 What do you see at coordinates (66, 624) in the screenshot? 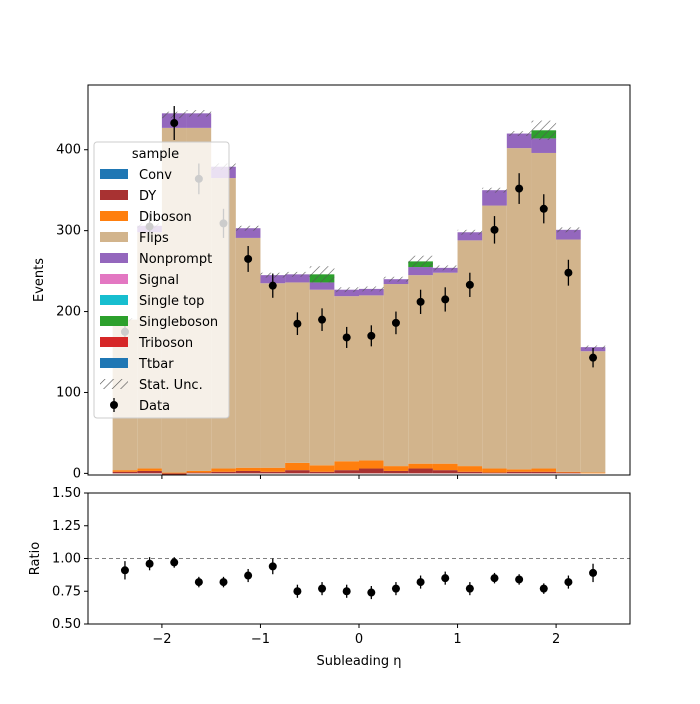
I see `ratio-y-tick-label: 0.50` at bounding box center [66, 624].